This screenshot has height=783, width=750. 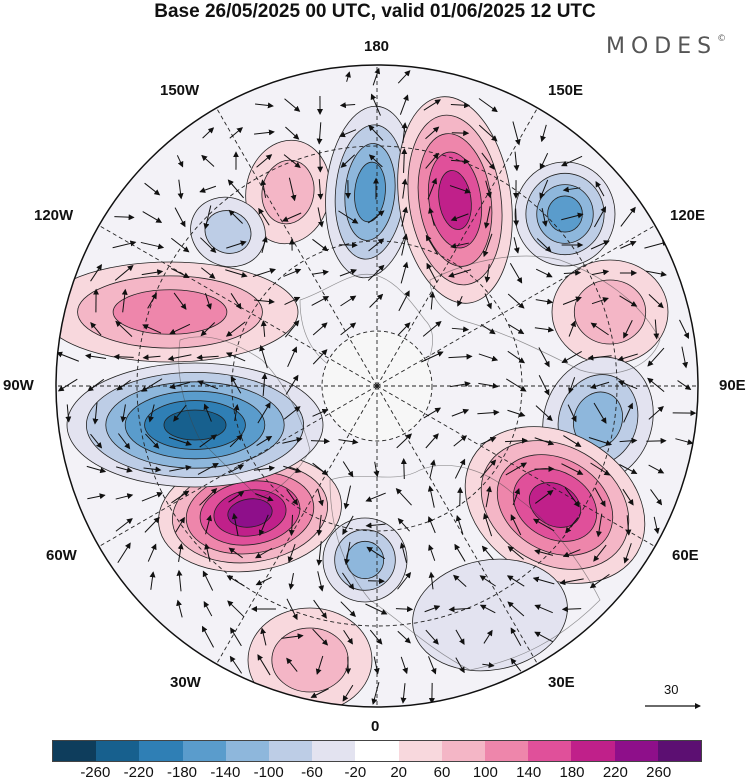 I want to click on colorbar-tick-label: 260, so click(x=659, y=772).